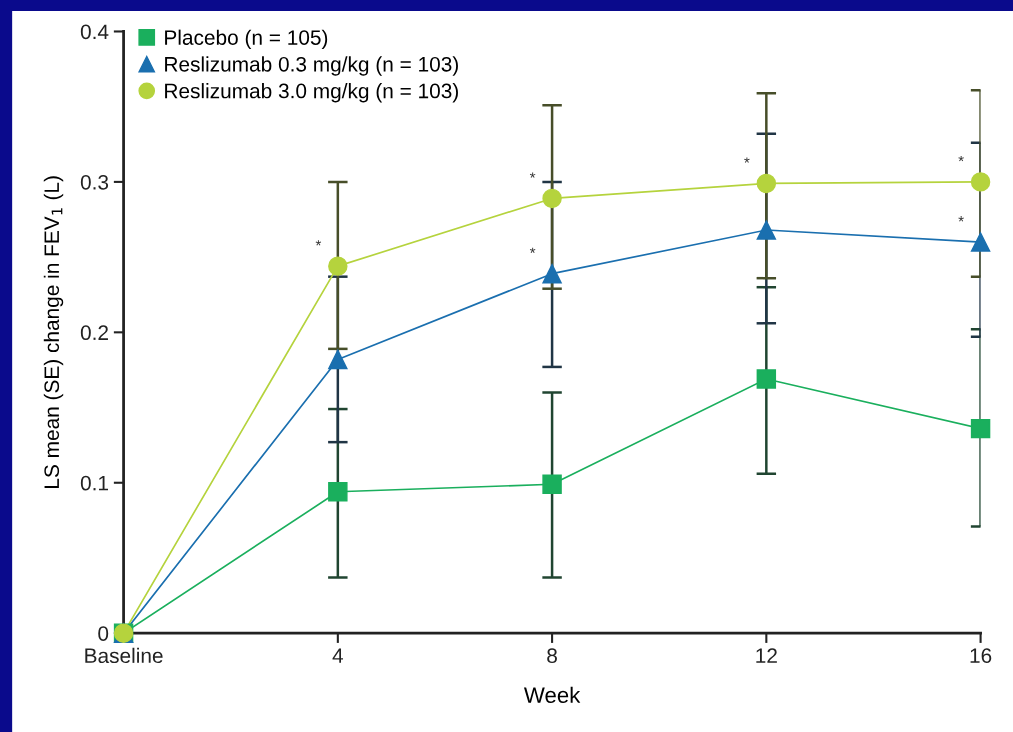 The height and width of the screenshot is (732, 1013). What do you see at coordinates (552, 656) in the screenshot?
I see `x-tick-label: 8` at bounding box center [552, 656].